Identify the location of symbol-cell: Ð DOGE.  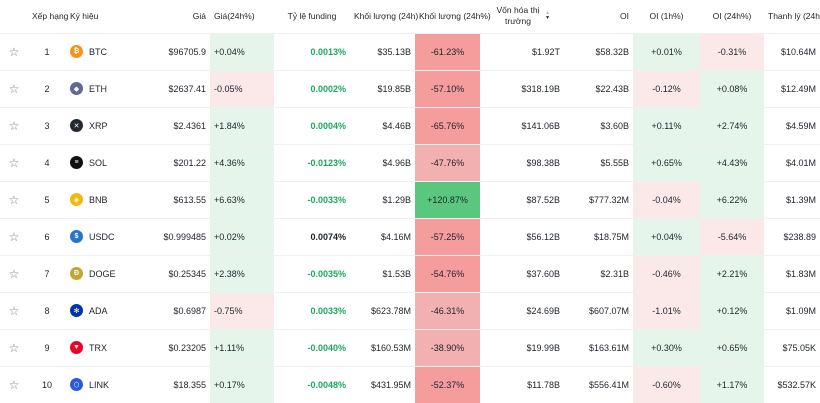
(104, 273).